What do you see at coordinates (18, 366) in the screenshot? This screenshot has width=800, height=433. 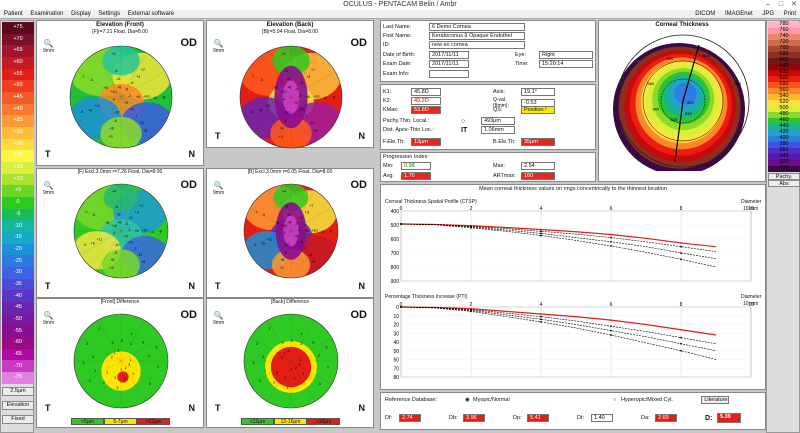 I see `scale-swatch: -70` at bounding box center [18, 366].